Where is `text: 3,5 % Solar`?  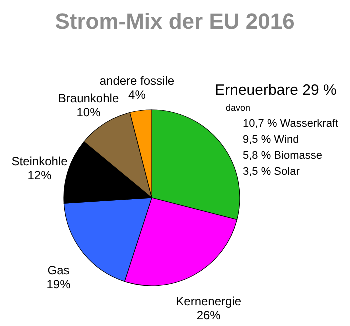 text: 3,5 % Solar is located at coordinates (271, 172).